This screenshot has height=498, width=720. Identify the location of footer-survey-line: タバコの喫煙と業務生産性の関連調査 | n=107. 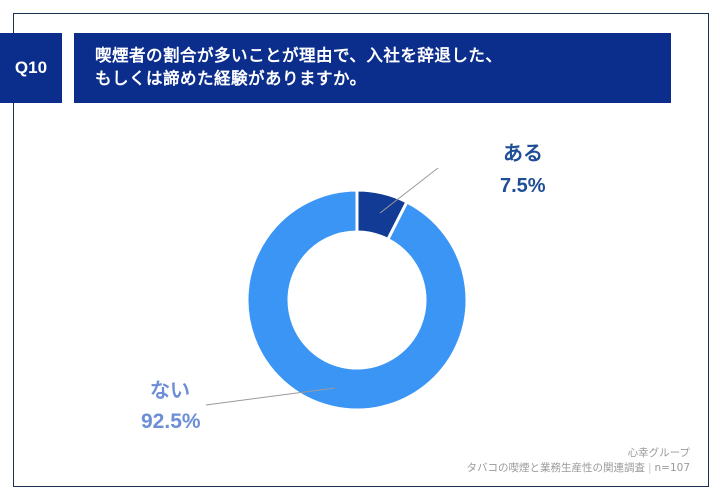
(578, 468).